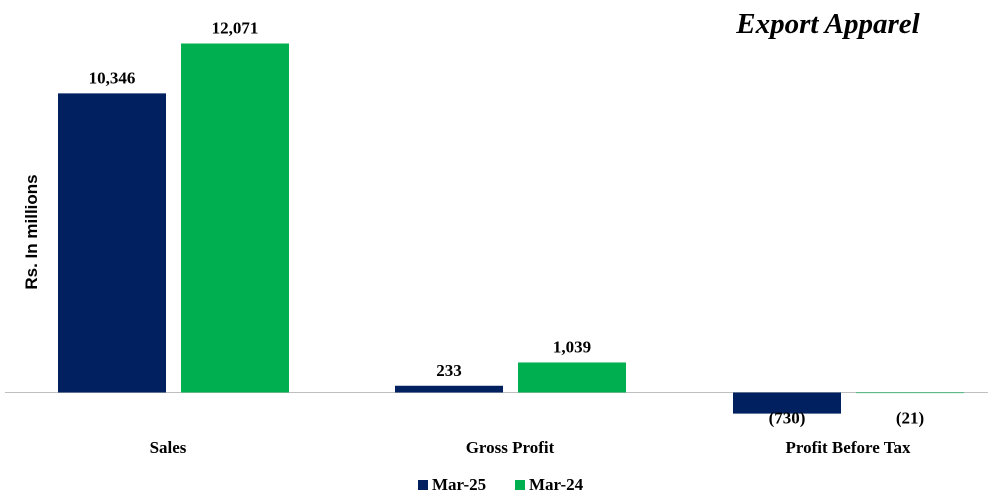 Image resolution: width=988 pixels, height=497 pixels. Describe the element at coordinates (572, 346) in the screenshot. I see `data-label-mar-24-1: 1,039` at that location.